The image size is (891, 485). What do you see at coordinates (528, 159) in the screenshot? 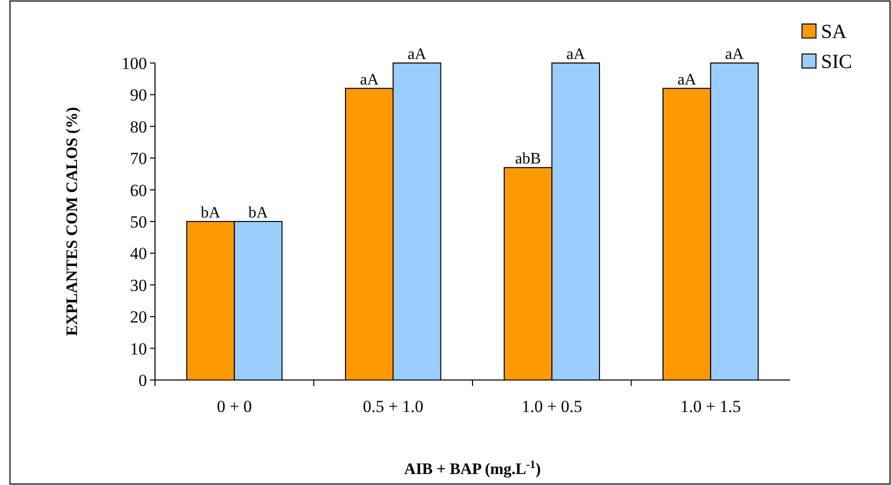
I see `data-label: abB` at bounding box center [528, 159].